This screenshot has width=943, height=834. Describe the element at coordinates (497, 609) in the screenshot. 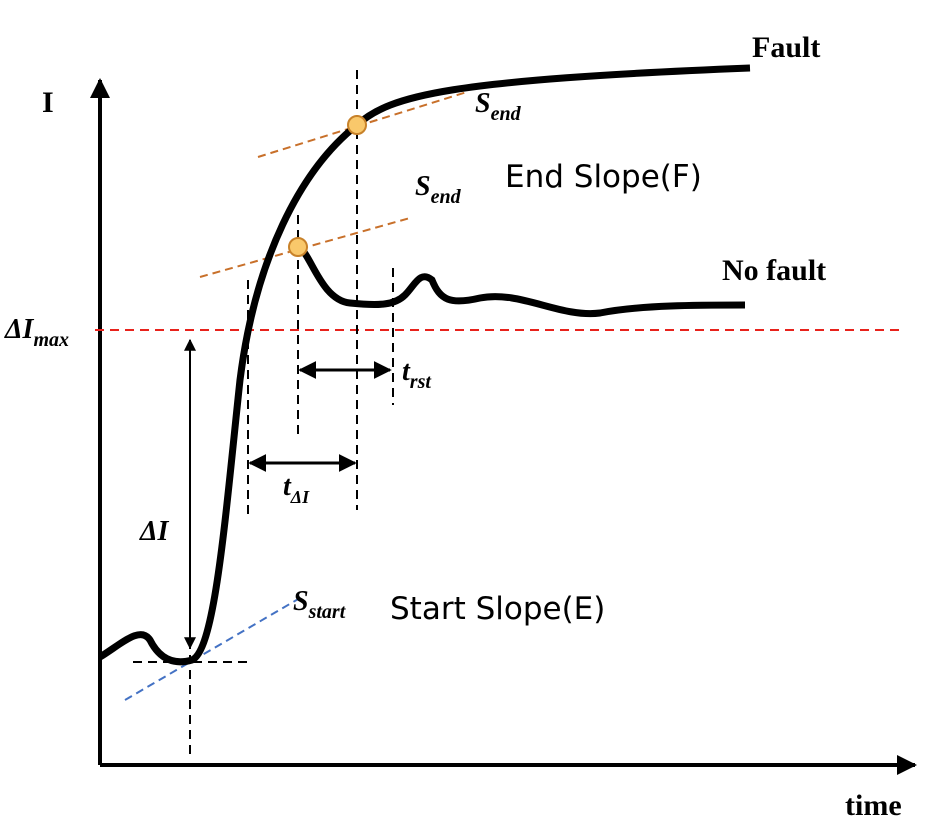

I see `start-slope-label: Start Slope(E)` at that location.